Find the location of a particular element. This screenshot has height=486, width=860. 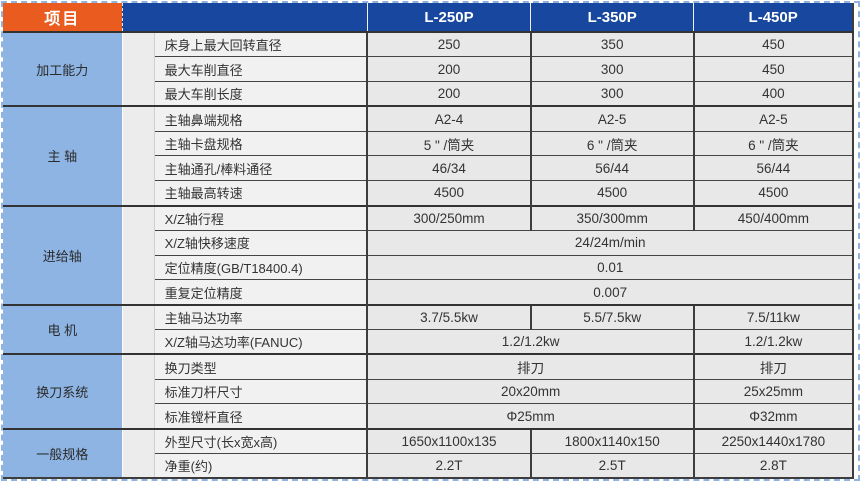

value-cell: 1650x1100x135 is located at coordinates (448, 440).